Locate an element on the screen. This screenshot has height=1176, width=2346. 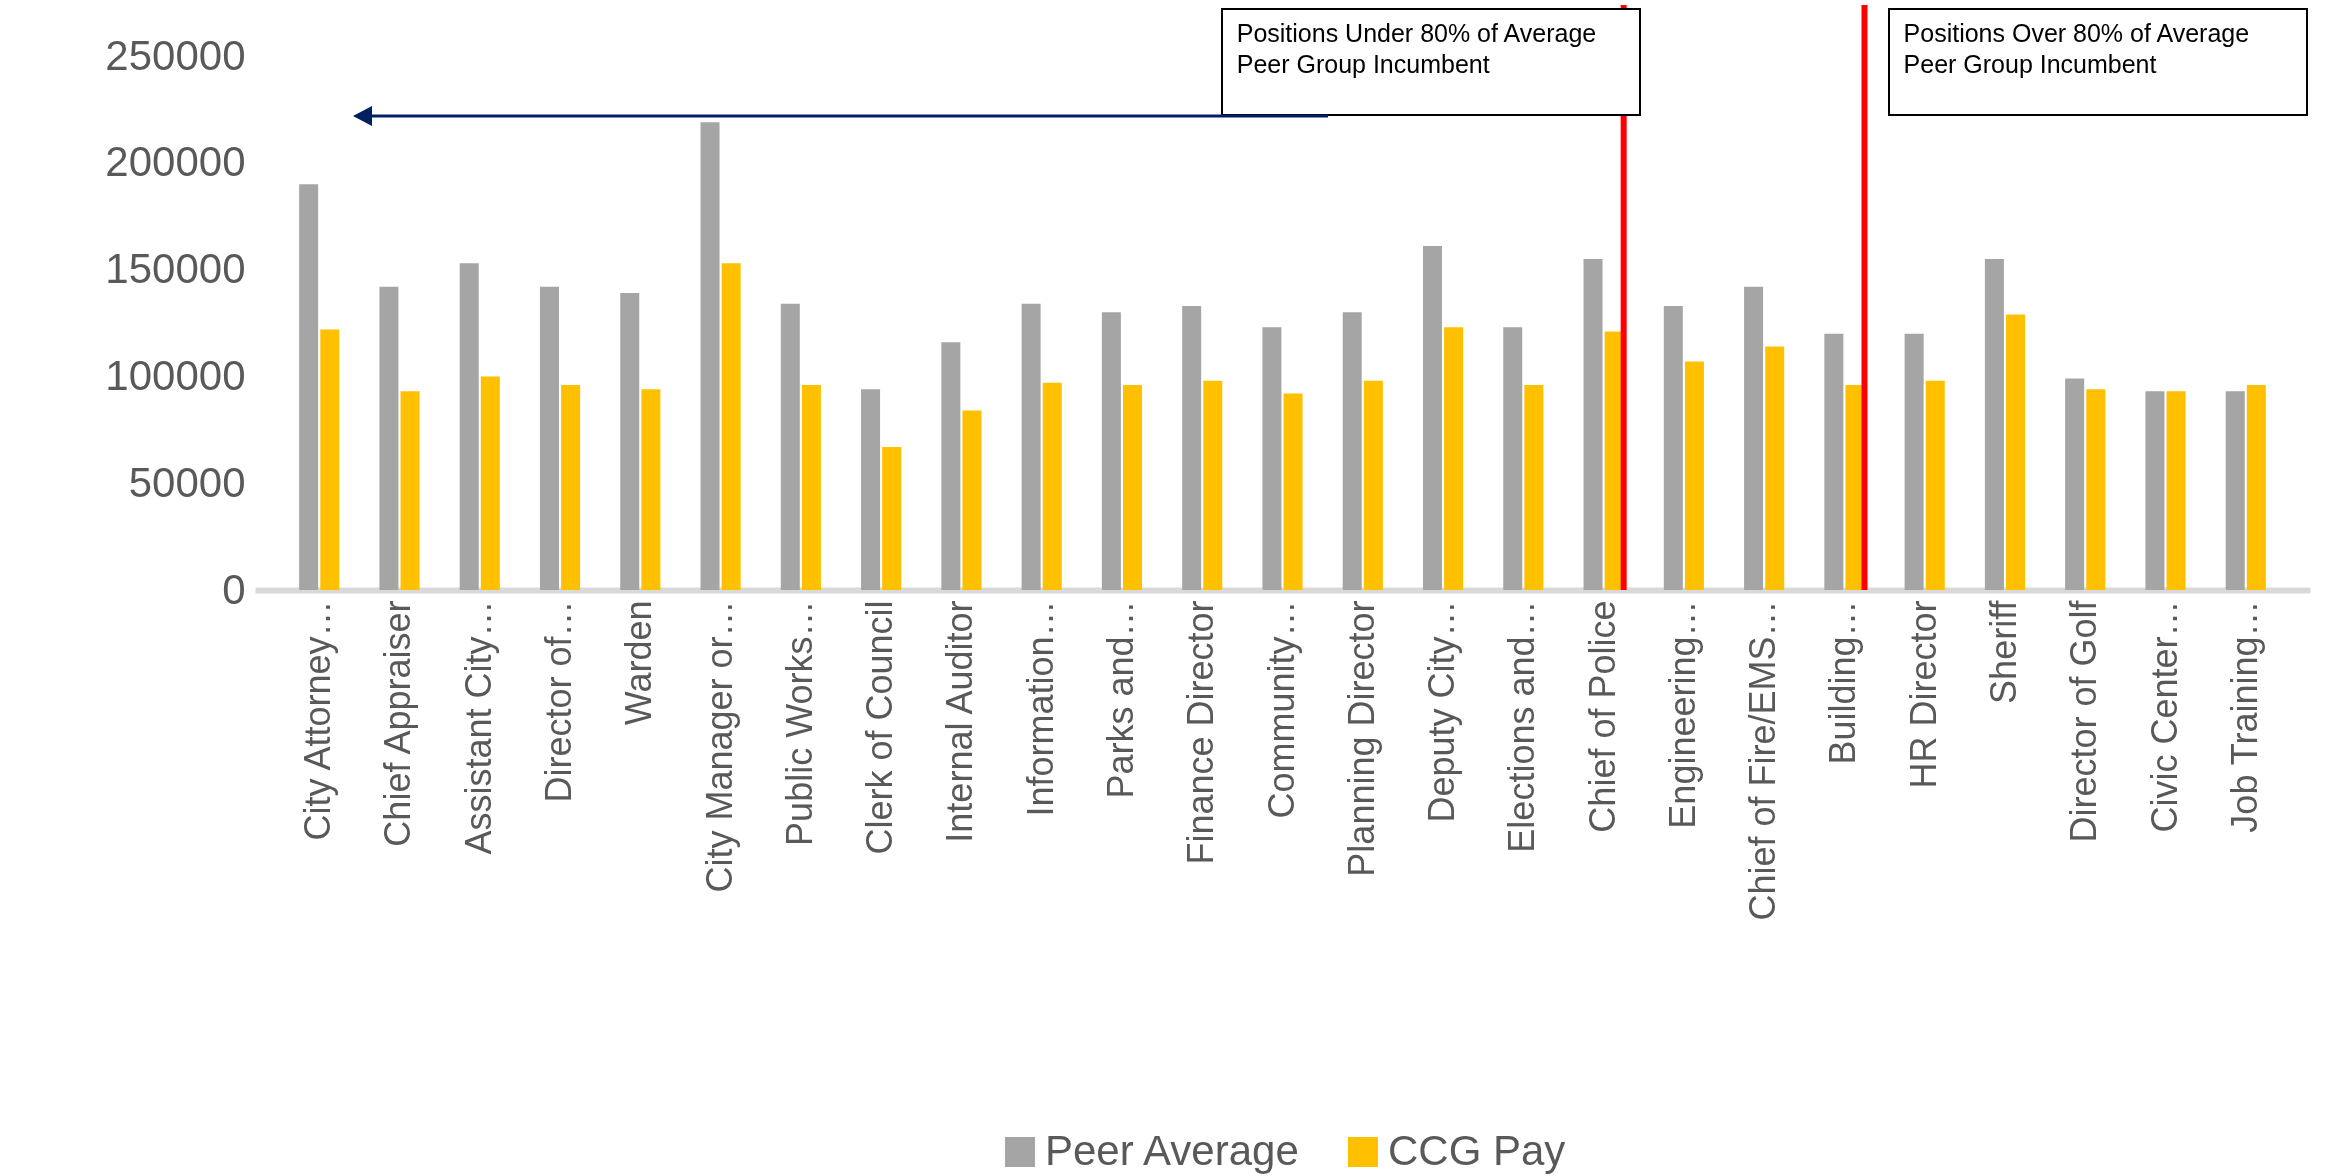
legend-label: CCG Pay is located at coordinates (1477, 1150).